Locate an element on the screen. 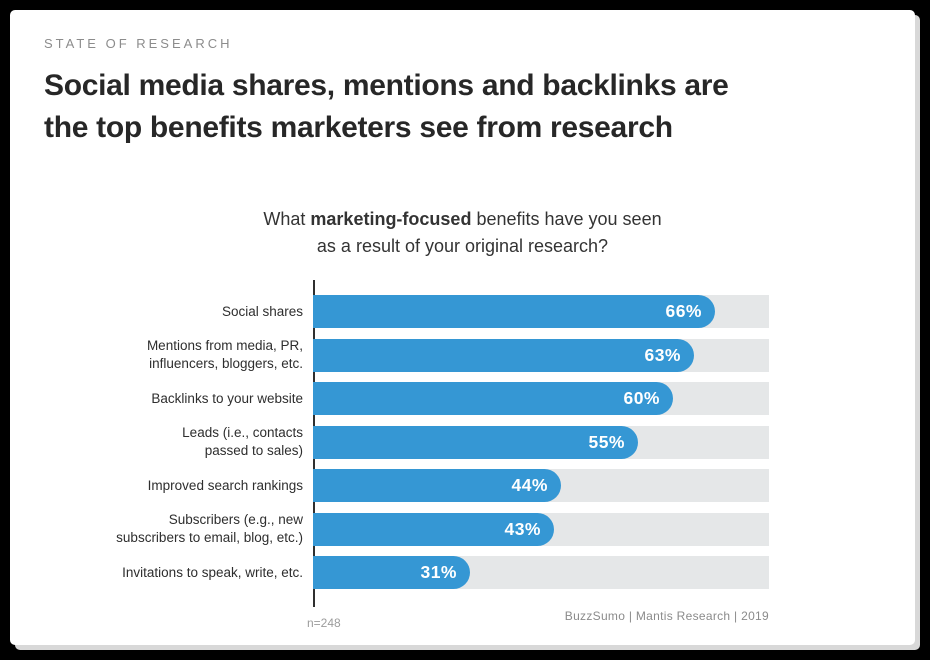 This screenshot has width=930, height=660. bar: 44% is located at coordinates (437, 485).